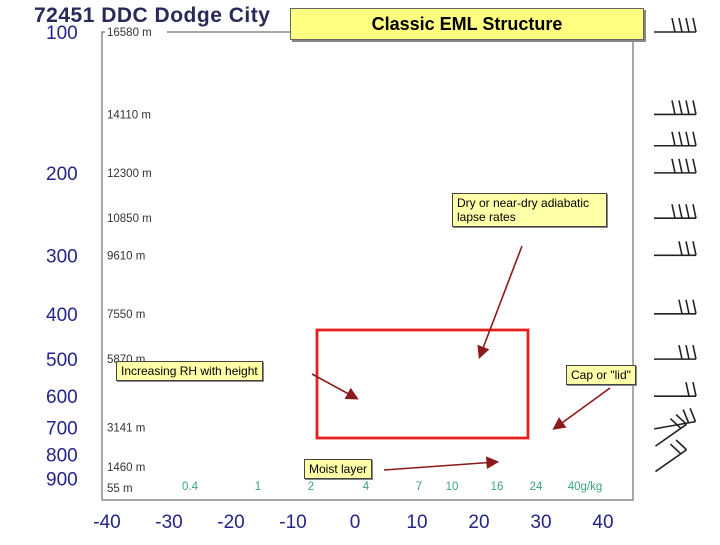  Describe the element at coordinates (129, 174) in the screenshot. I see `height-label: 12300 m` at that location.